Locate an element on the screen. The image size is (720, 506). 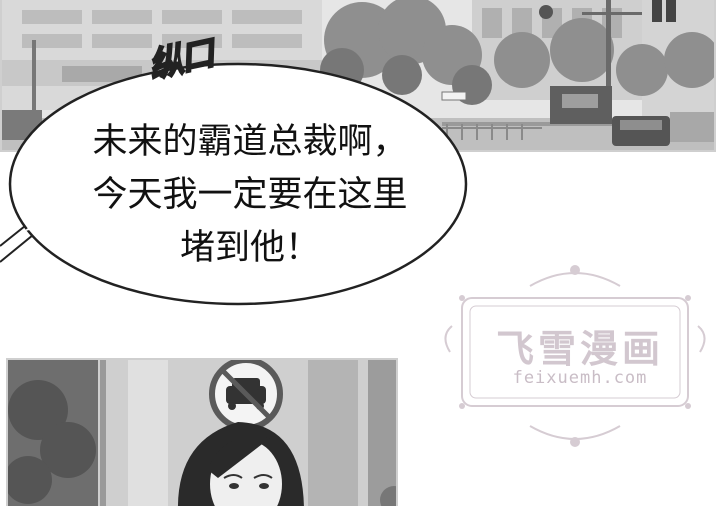
speech-line-2: 今天我一定要在这里 is located at coordinates (250, 195).